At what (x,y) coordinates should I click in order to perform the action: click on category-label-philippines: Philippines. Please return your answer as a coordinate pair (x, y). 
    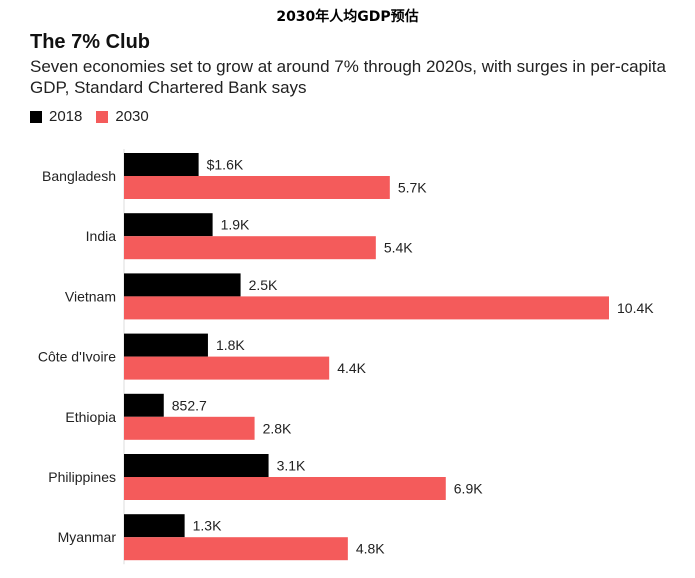
    Looking at the image, I should click on (82, 477).